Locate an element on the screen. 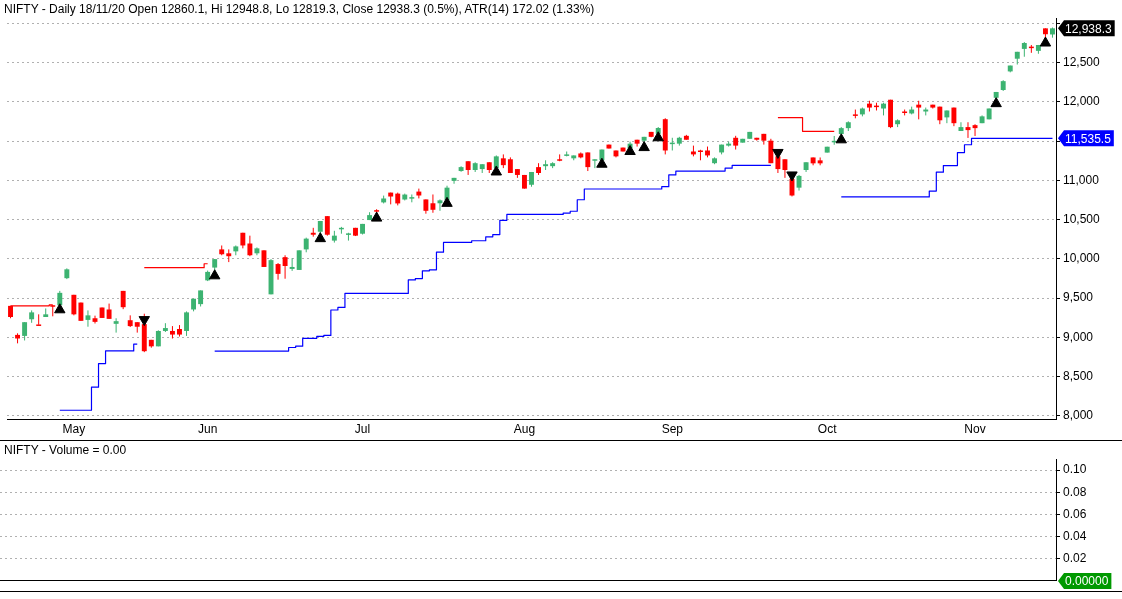 Image resolution: width=1122 pixels, height=599 pixels. y-tick-label: 10,000 is located at coordinates (1082, 258).